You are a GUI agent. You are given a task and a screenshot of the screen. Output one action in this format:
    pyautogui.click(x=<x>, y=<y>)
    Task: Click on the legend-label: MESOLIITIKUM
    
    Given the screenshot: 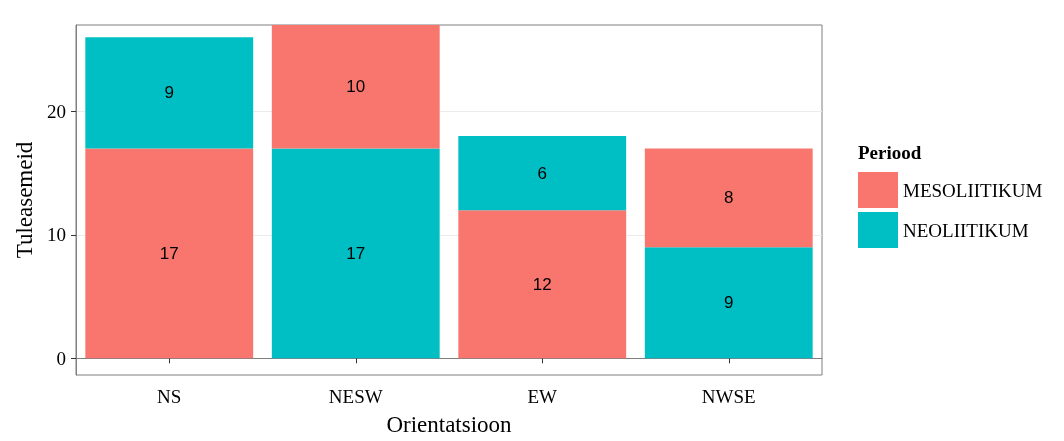 What is the action you would take?
    pyautogui.click(x=973, y=190)
    